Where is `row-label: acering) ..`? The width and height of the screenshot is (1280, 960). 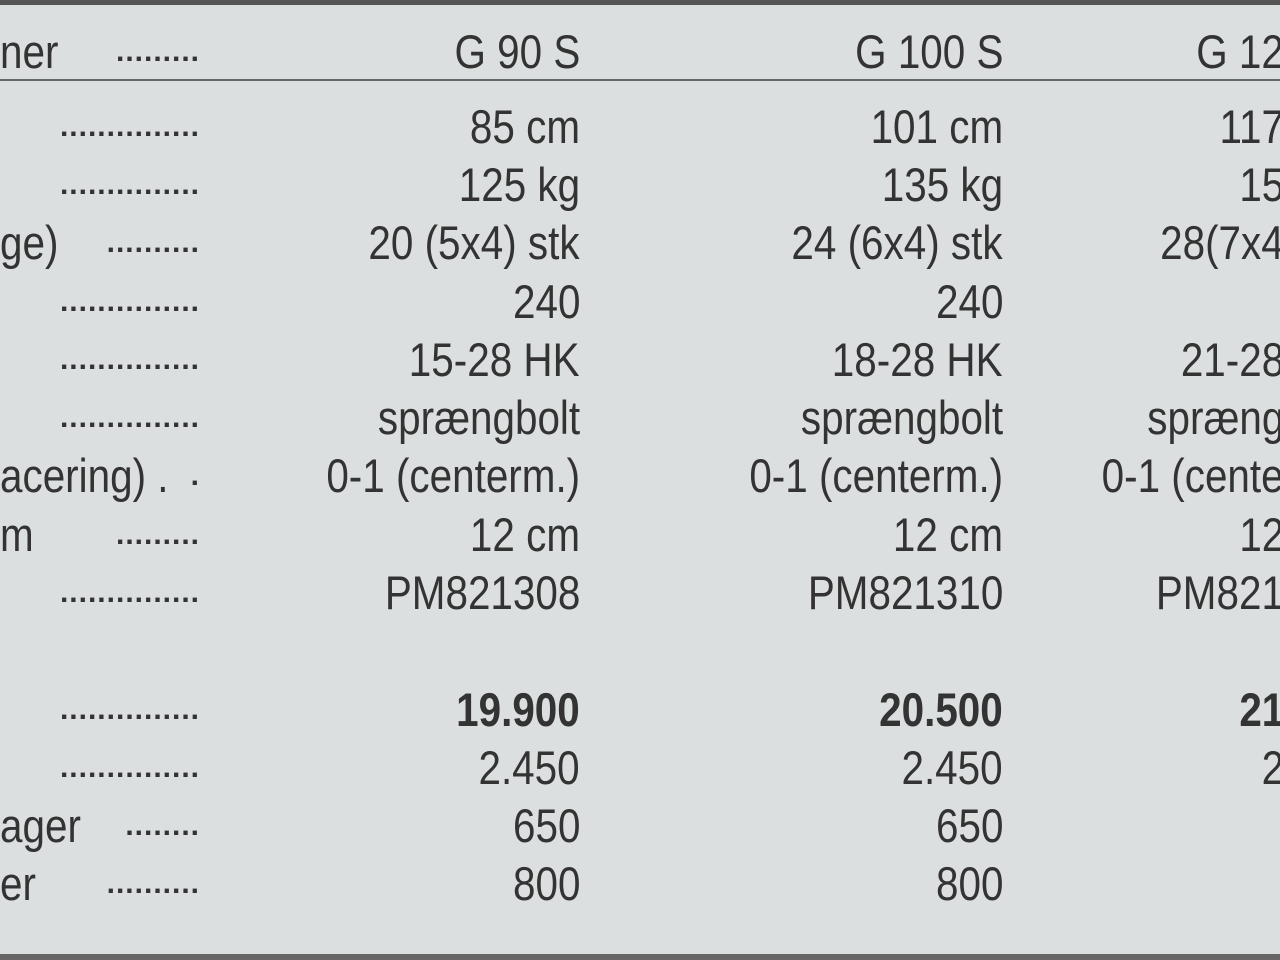
row-label: acering) .. is located at coordinates (100, 476).